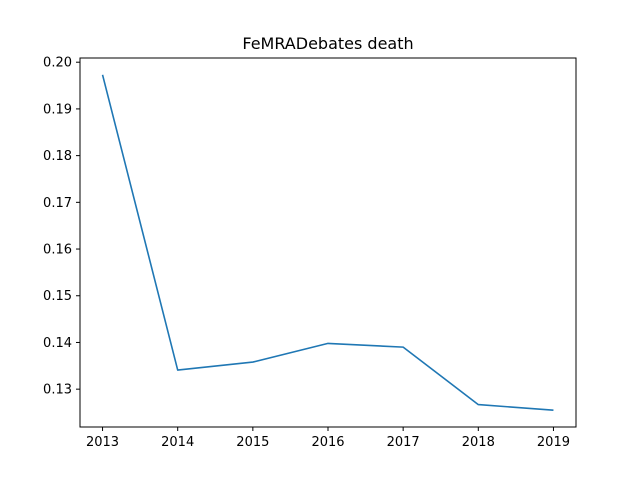 The height and width of the screenshot is (480, 640). Describe the element at coordinates (177, 442) in the screenshot. I see `x-tick-label: 2014` at that location.